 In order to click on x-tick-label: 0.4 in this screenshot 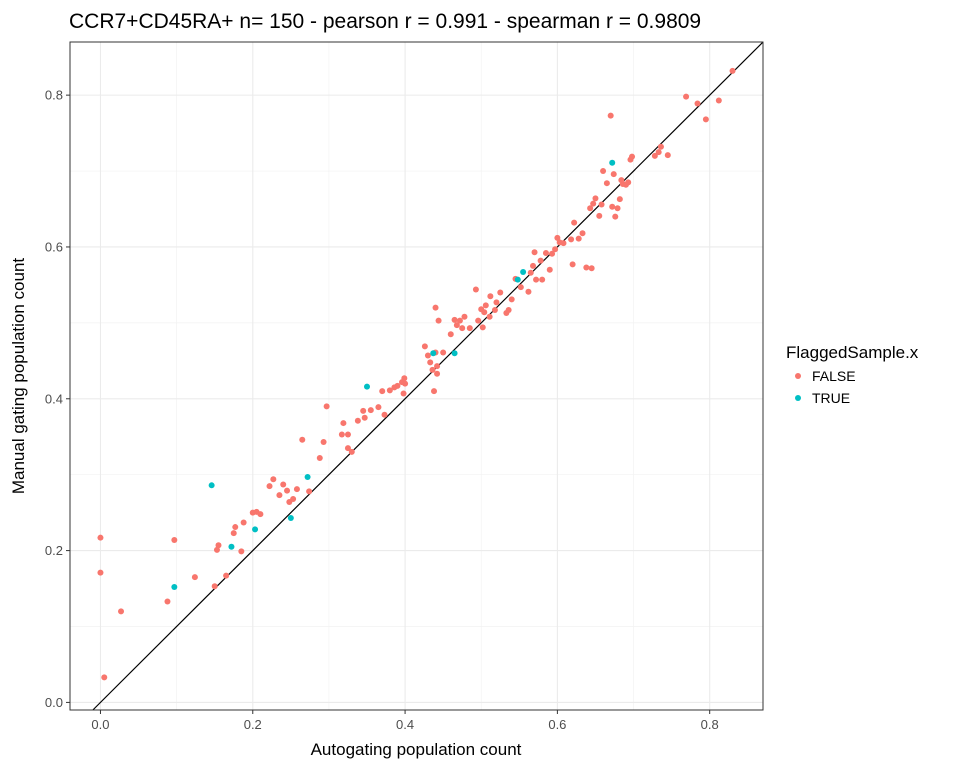, I will do `click(405, 724)`.